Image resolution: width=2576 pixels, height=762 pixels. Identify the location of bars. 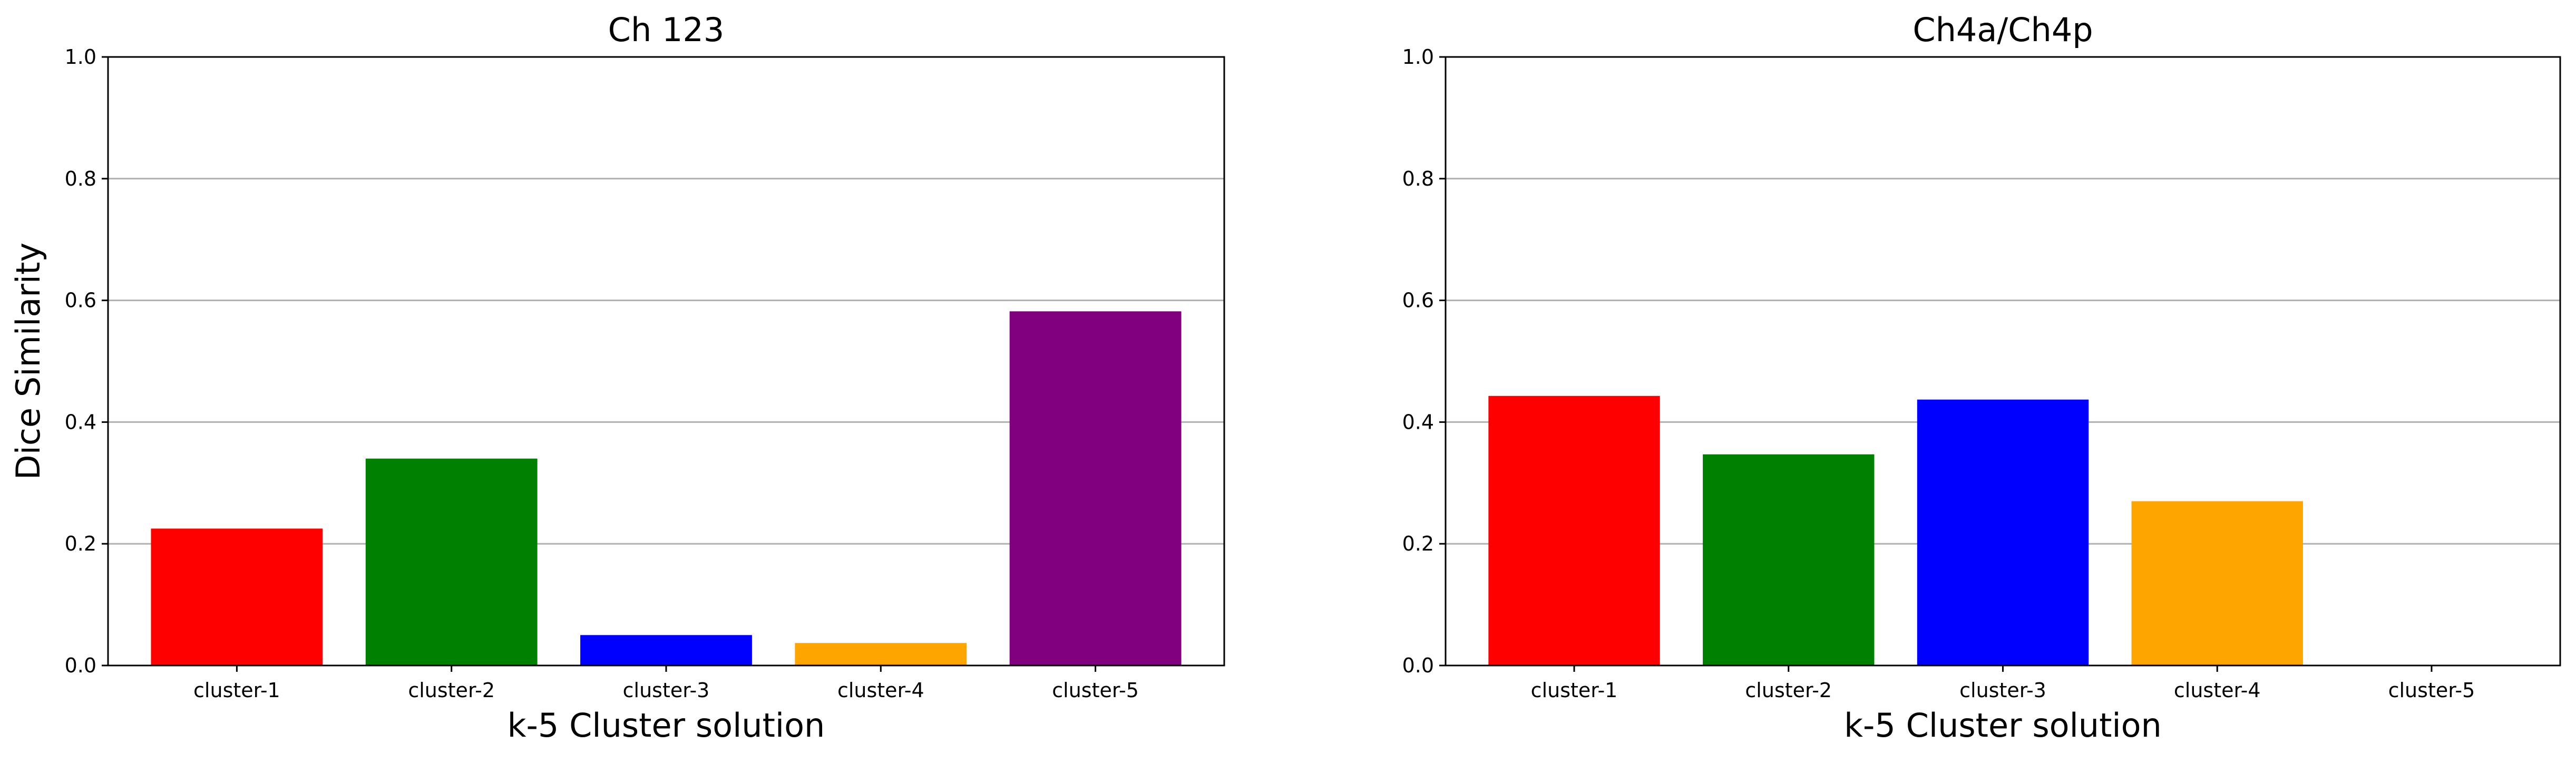
(1895, 530).